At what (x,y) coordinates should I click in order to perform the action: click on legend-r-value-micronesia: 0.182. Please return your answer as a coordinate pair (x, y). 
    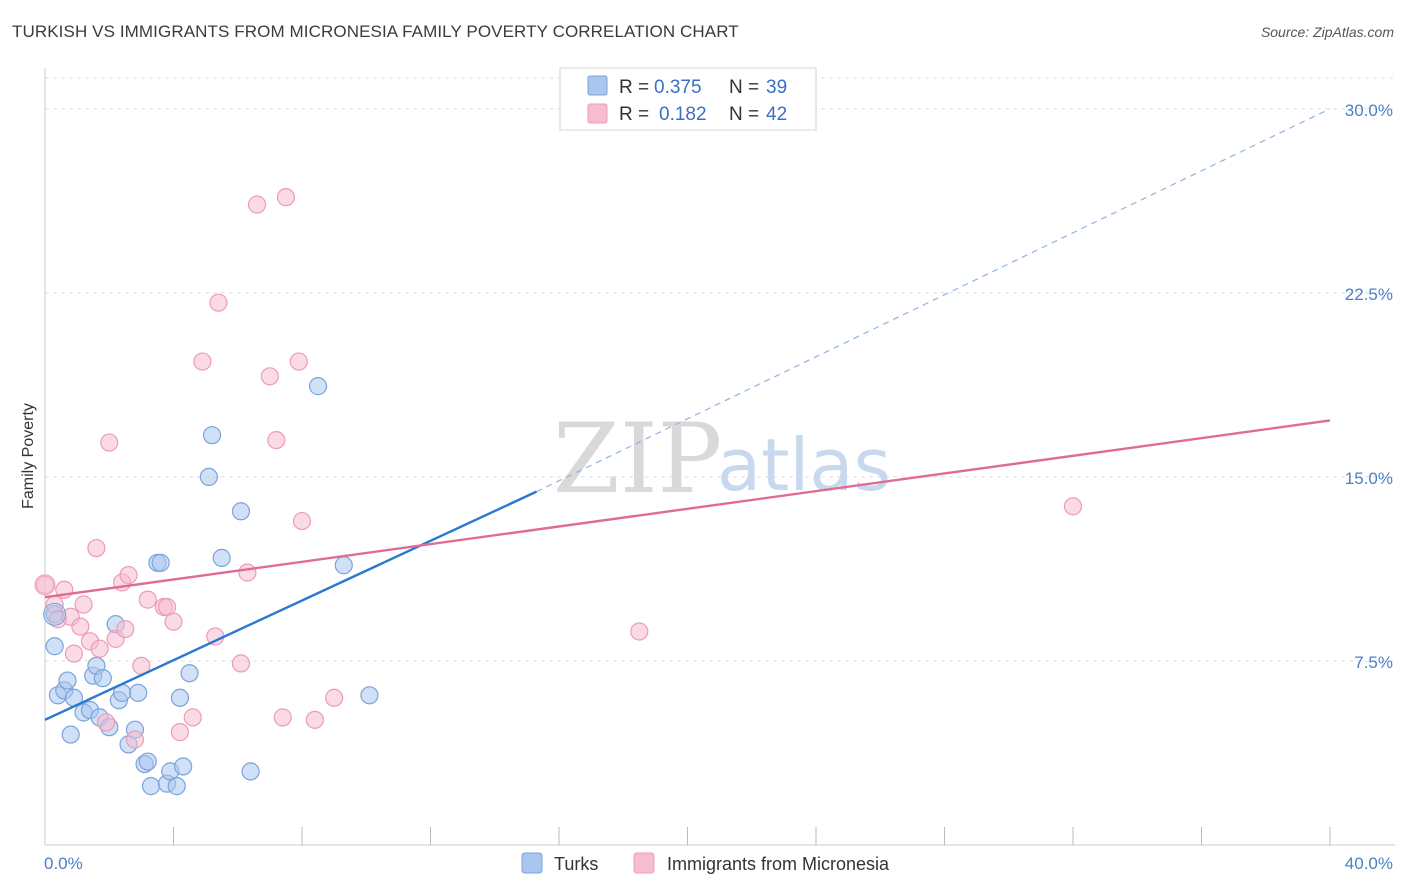
    Looking at the image, I should click on (683, 114).